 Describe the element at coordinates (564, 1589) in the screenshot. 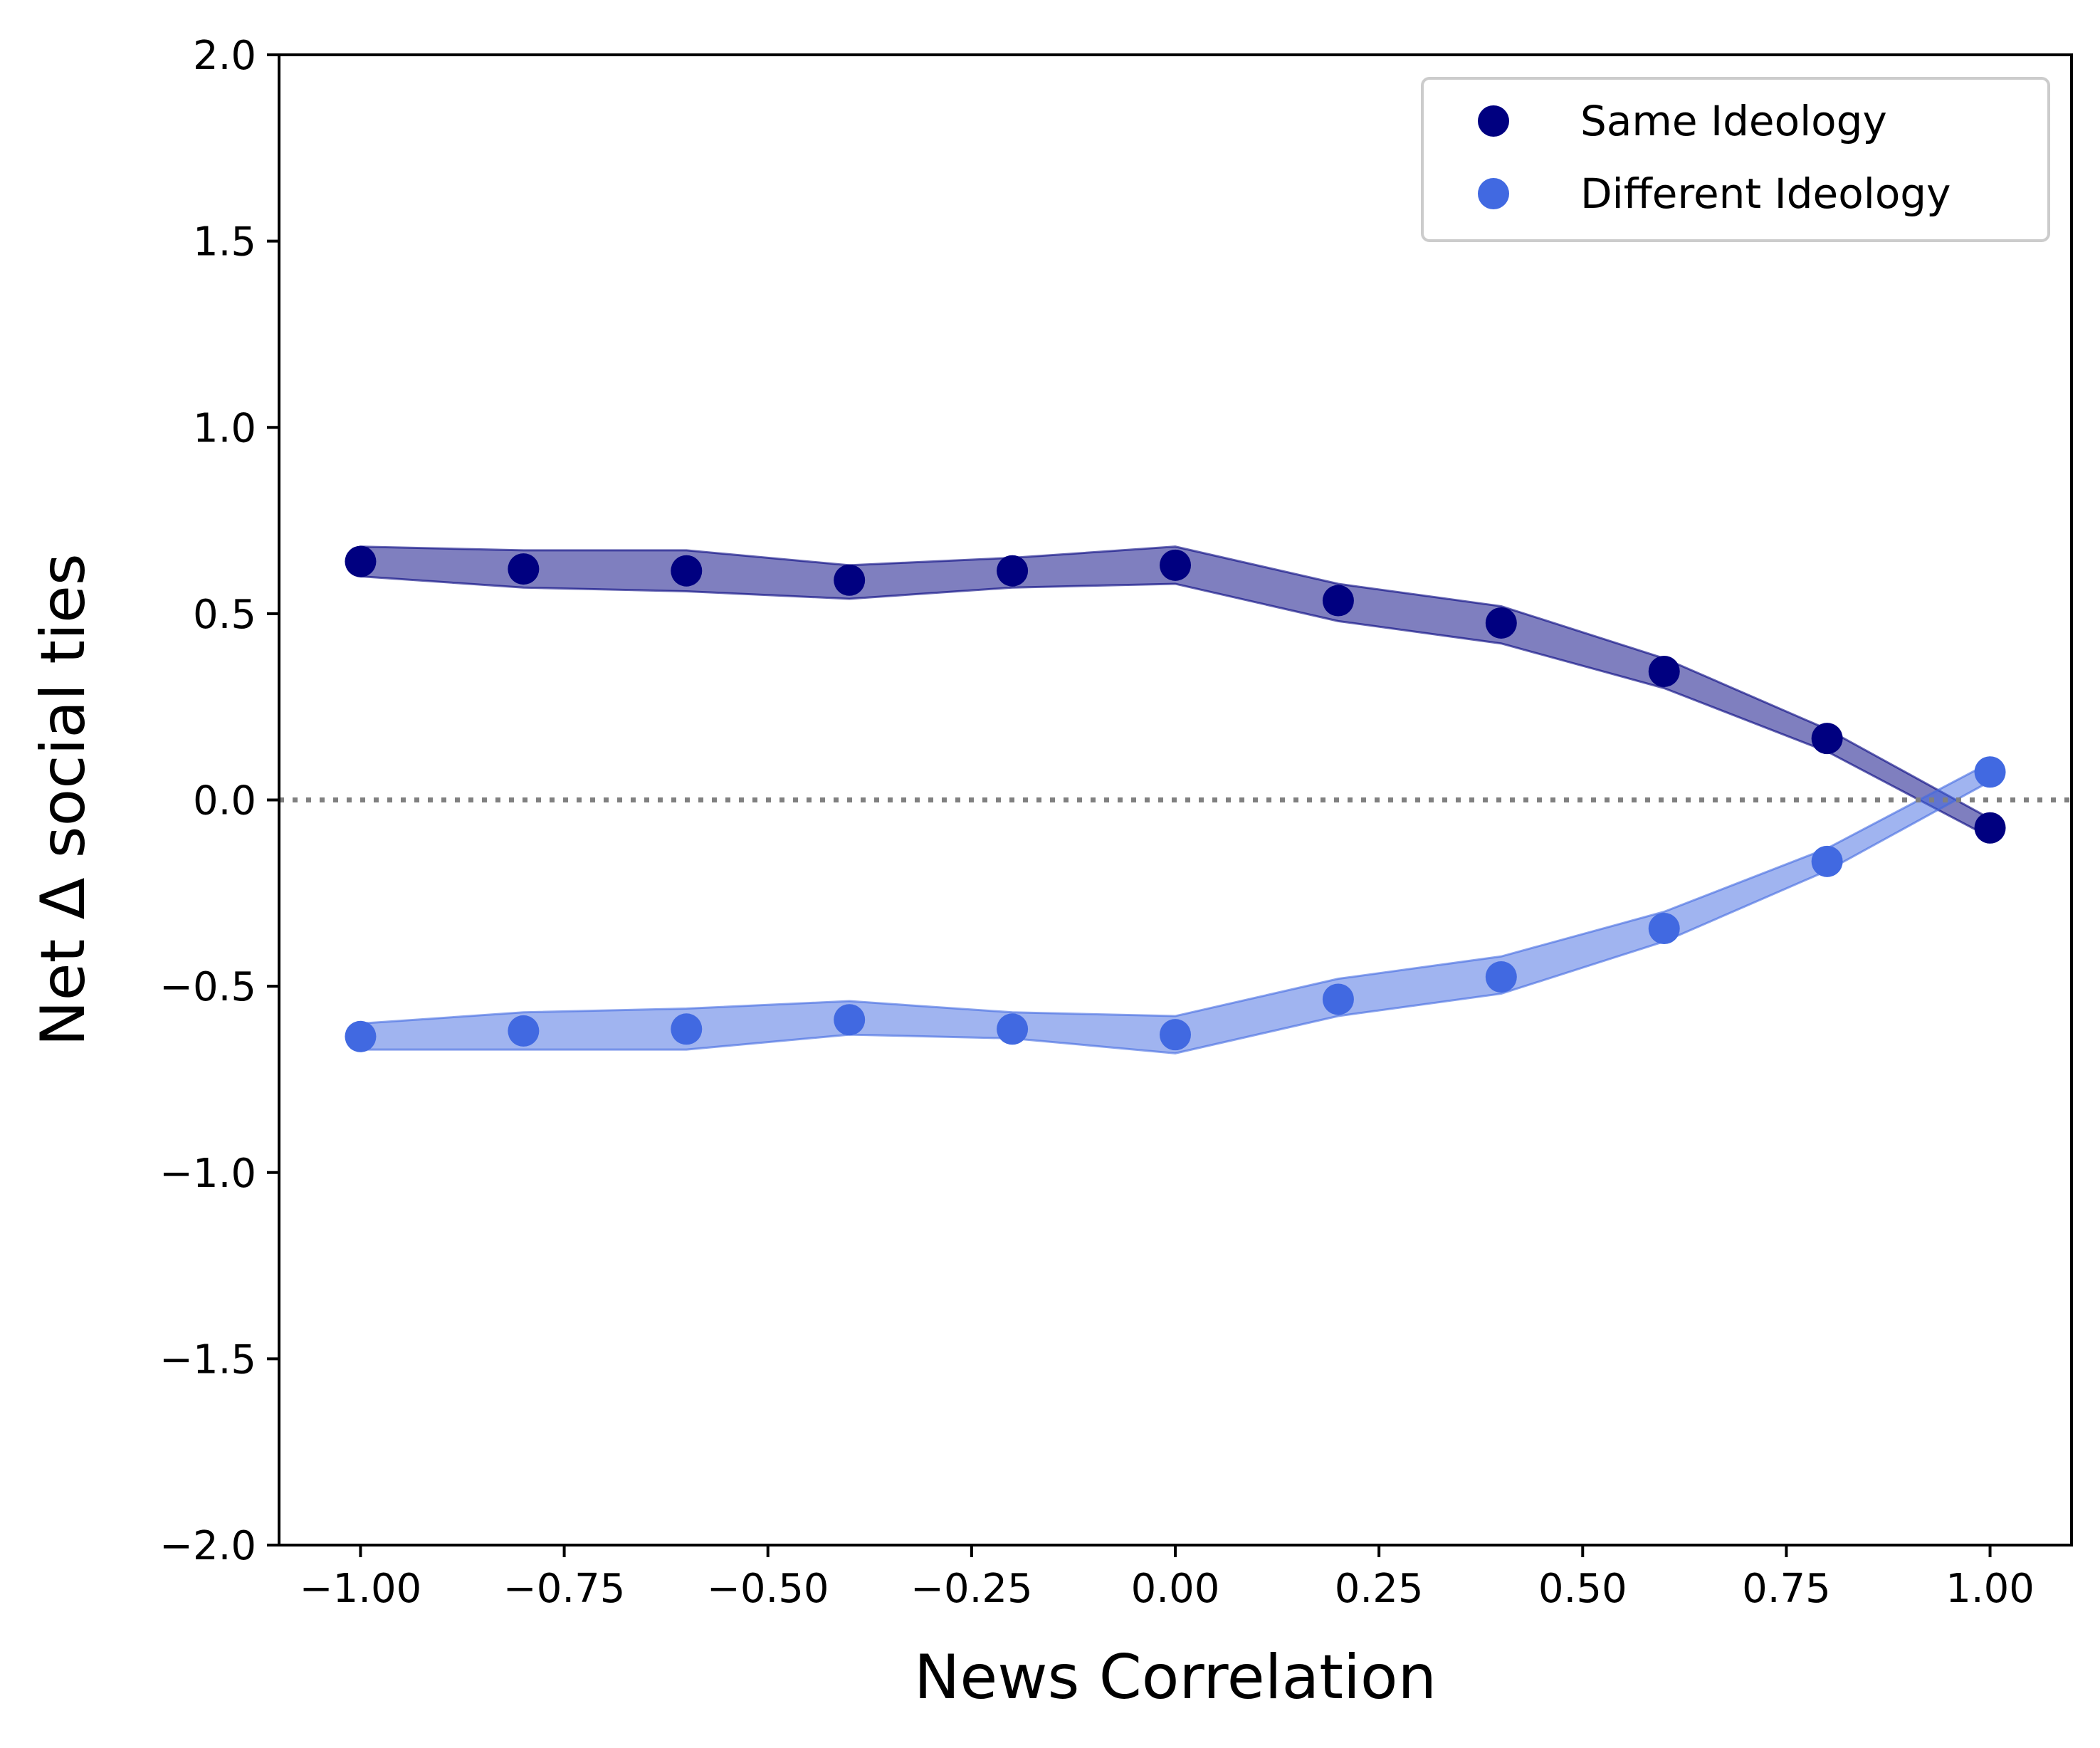

I see `x-tick-label: −0.75` at that location.